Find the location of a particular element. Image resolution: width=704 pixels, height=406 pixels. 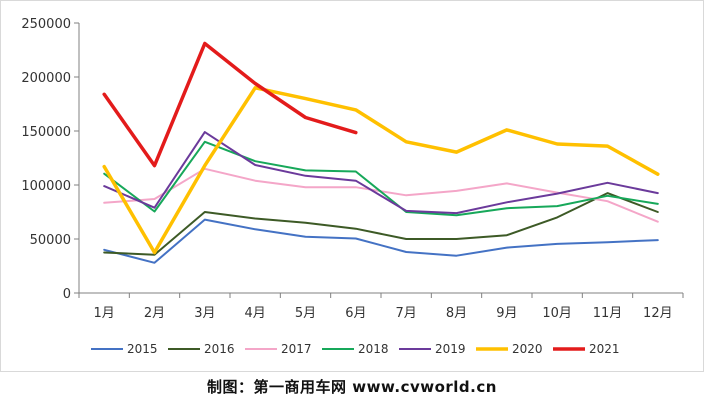

footer-credit: 制图：第一商用车网 www.cvworld.cn is located at coordinates (352, 387).